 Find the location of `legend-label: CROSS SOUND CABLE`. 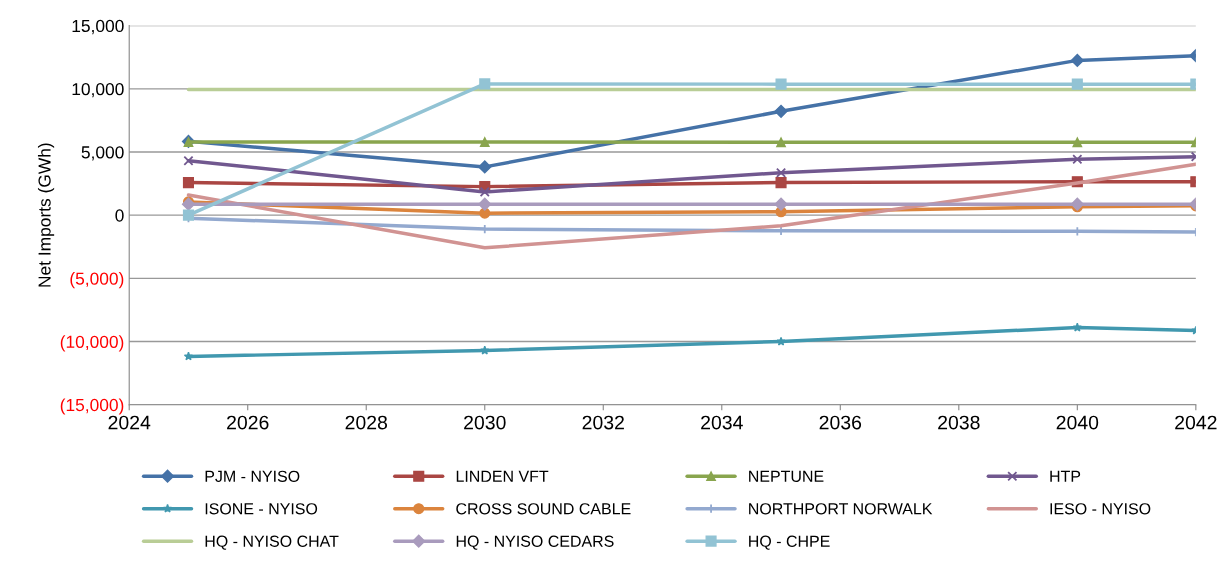

legend-label: CROSS SOUND CABLE is located at coordinates (543, 509).